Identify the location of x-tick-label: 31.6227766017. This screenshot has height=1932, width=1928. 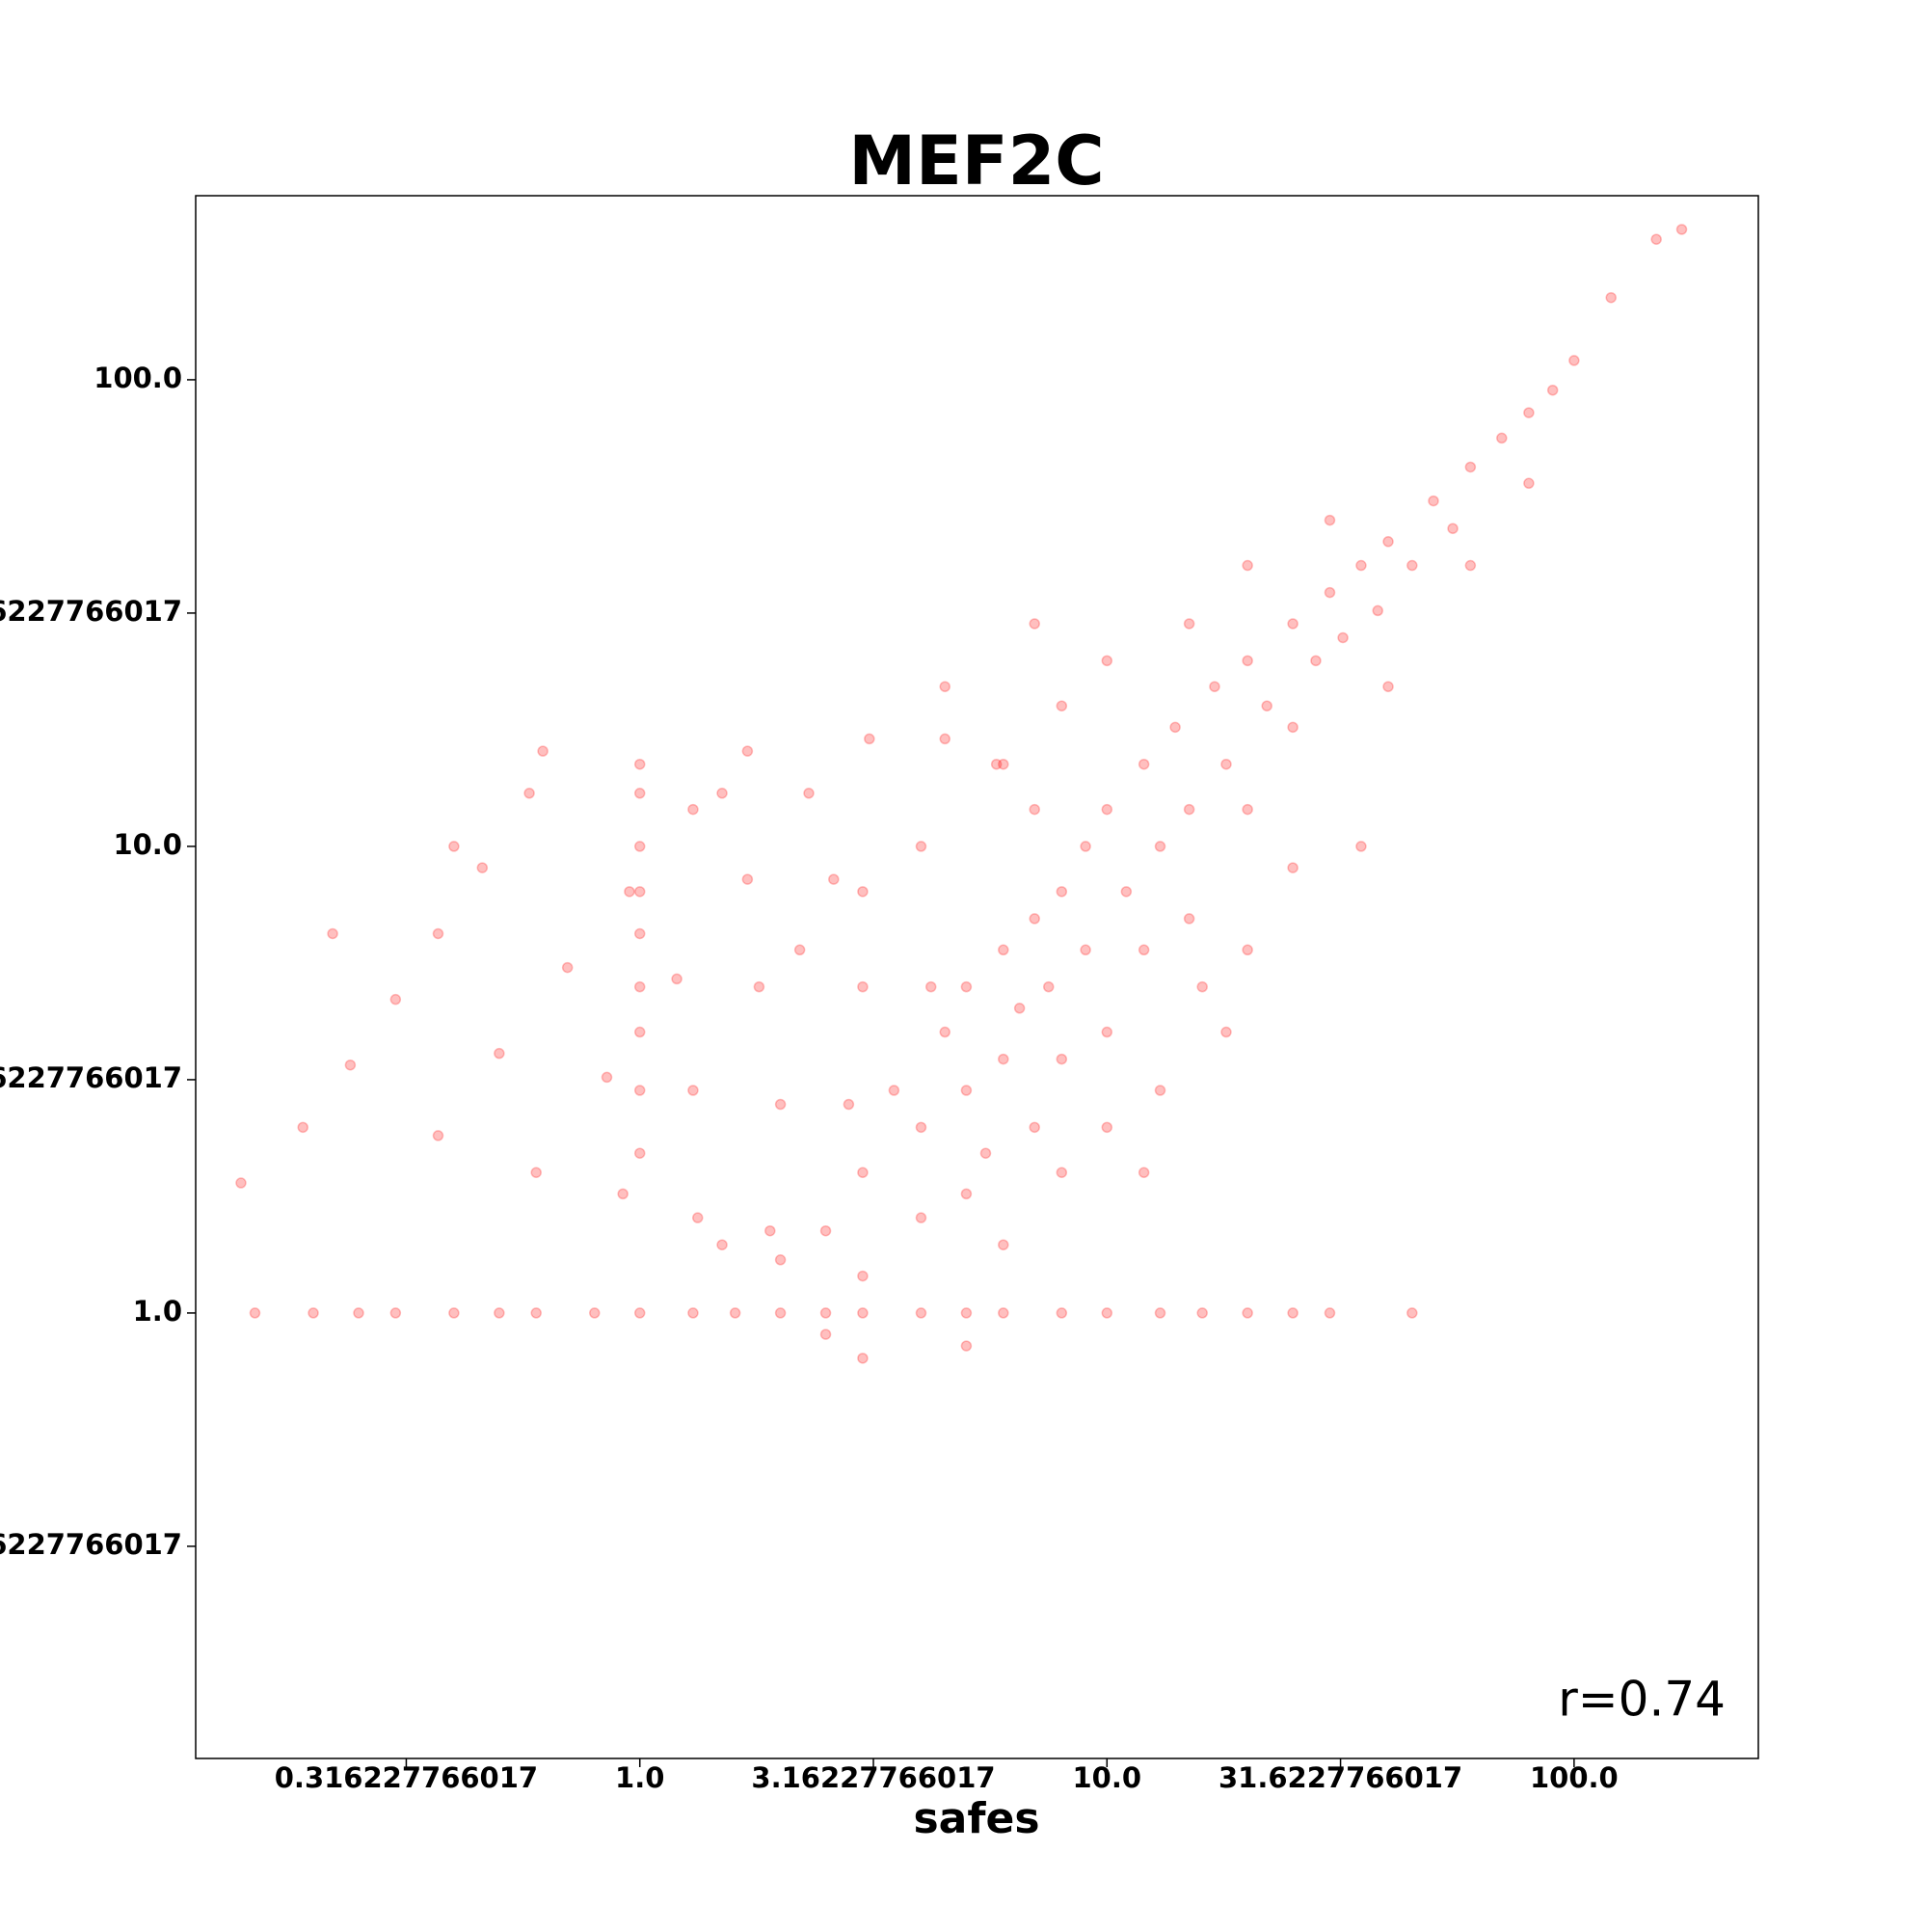
(1340, 1778).